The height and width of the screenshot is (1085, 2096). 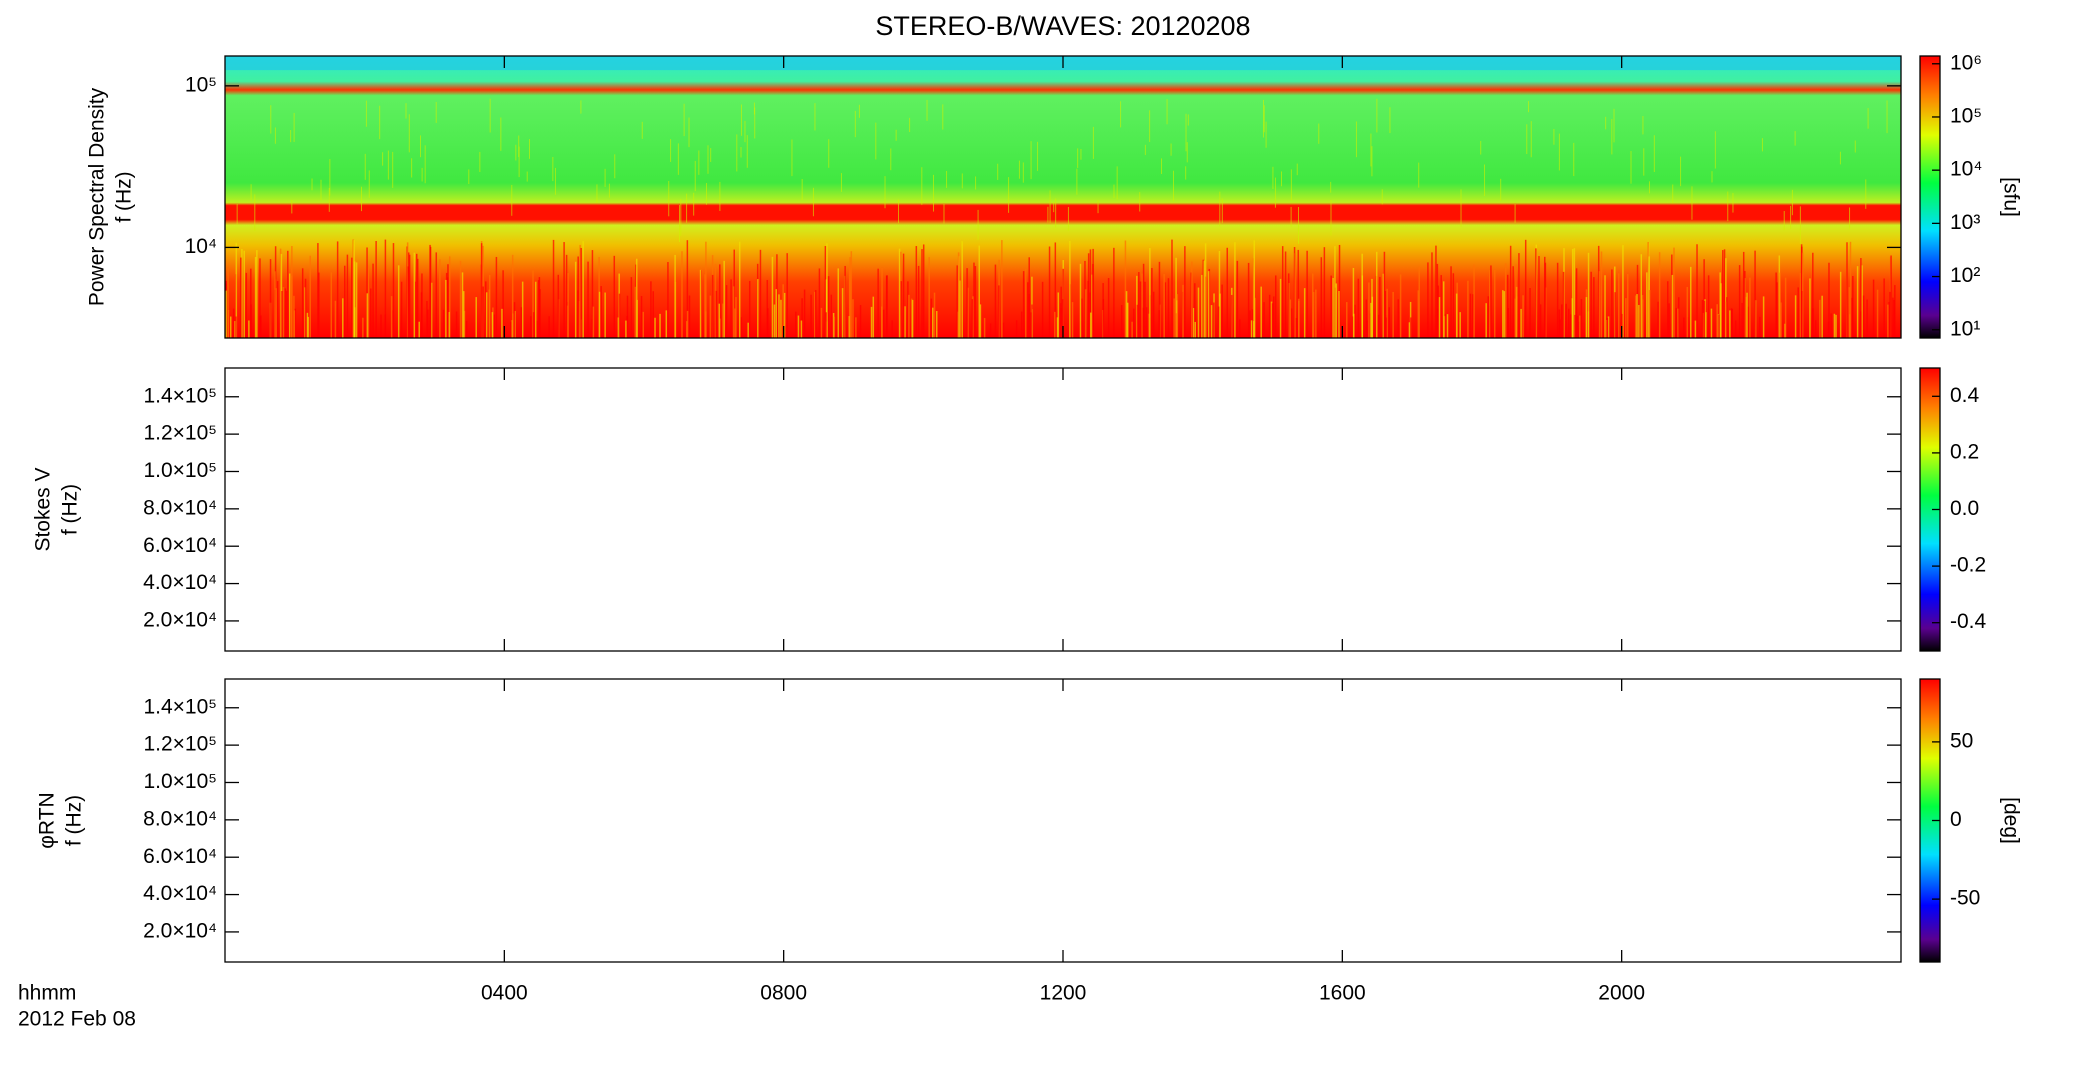 I want to click on y-tick-label: 10⁴, so click(x=201, y=246).